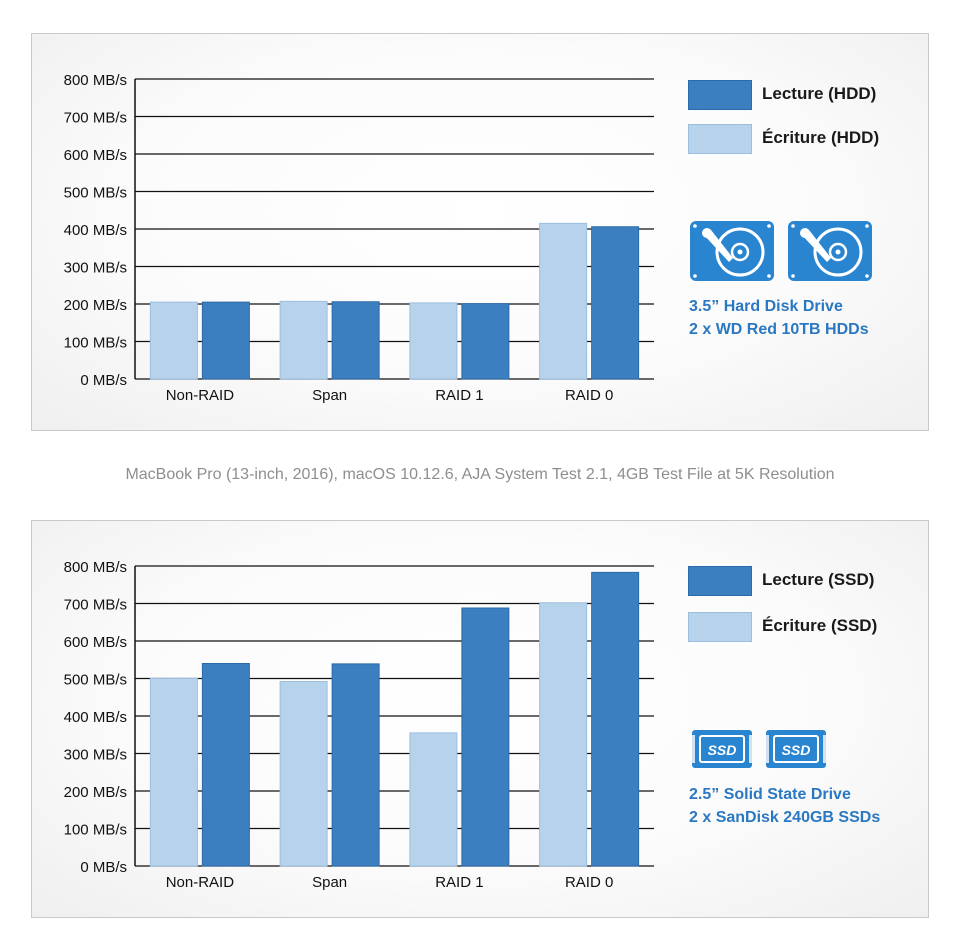 Image resolution: width=960 pixels, height=950 pixels. What do you see at coordinates (770, 794) in the screenshot?
I see `ssd-drive-type: 2.5” Solid State Drive` at bounding box center [770, 794].